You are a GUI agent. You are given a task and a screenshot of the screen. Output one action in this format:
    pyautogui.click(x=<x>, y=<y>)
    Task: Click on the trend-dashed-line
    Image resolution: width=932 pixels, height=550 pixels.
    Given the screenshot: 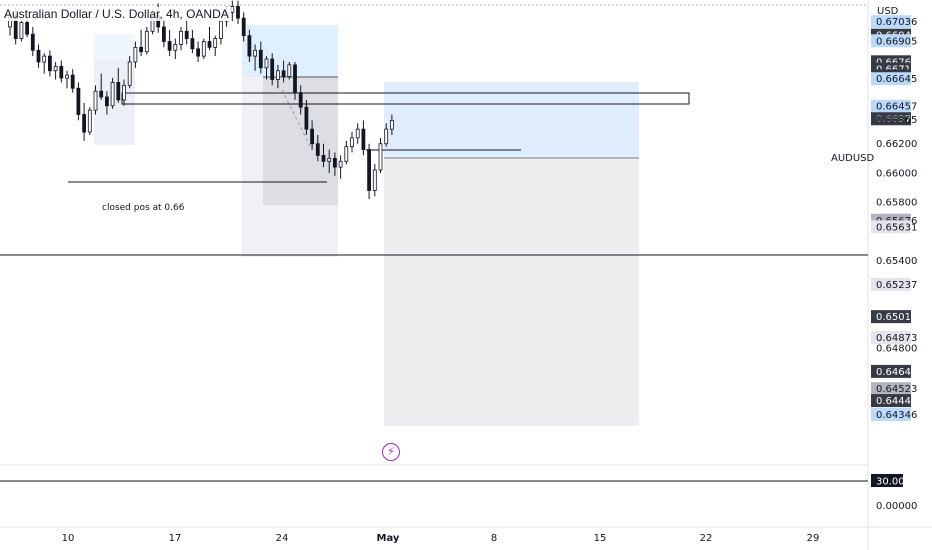 What is the action you would take?
    pyautogui.click(x=297, y=120)
    